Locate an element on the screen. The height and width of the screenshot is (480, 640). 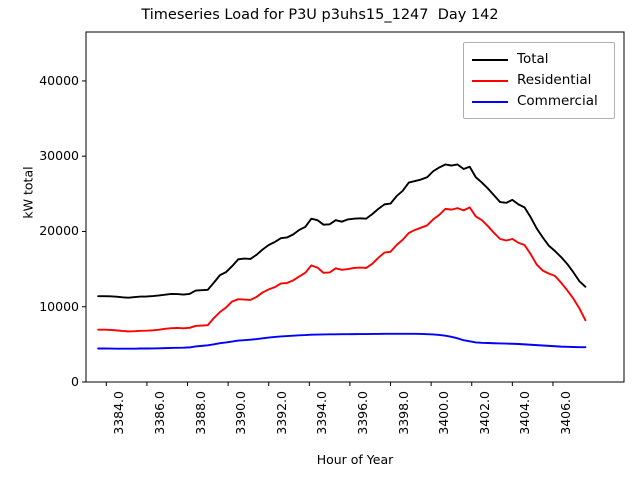
legend-item: Residential is located at coordinates (539, 80).